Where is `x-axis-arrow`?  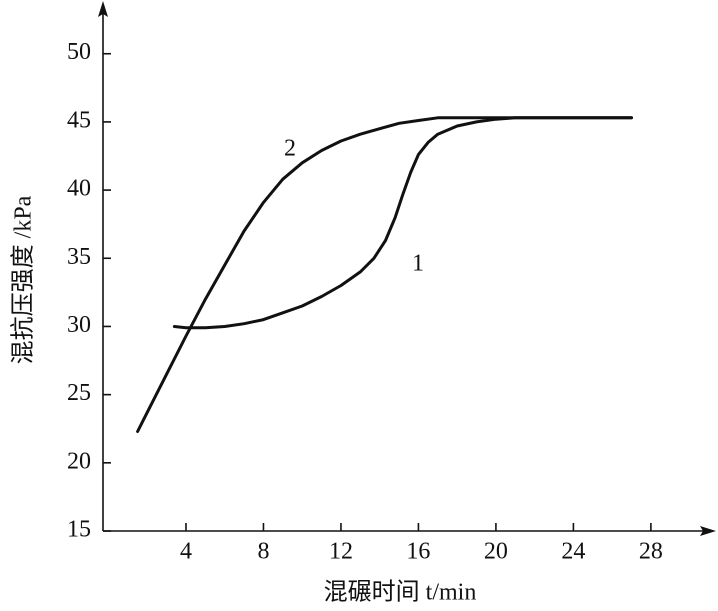 x-axis-arrow is located at coordinates (708, 531).